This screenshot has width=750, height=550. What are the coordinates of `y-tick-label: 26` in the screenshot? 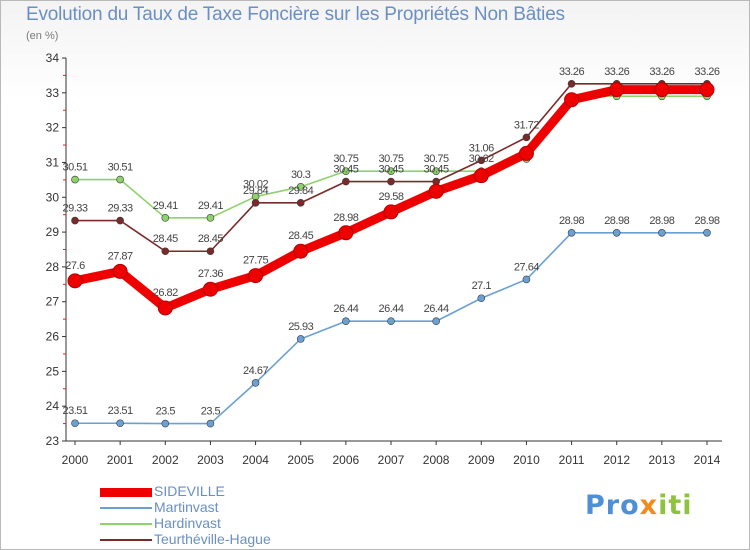 It's located at (53, 337).